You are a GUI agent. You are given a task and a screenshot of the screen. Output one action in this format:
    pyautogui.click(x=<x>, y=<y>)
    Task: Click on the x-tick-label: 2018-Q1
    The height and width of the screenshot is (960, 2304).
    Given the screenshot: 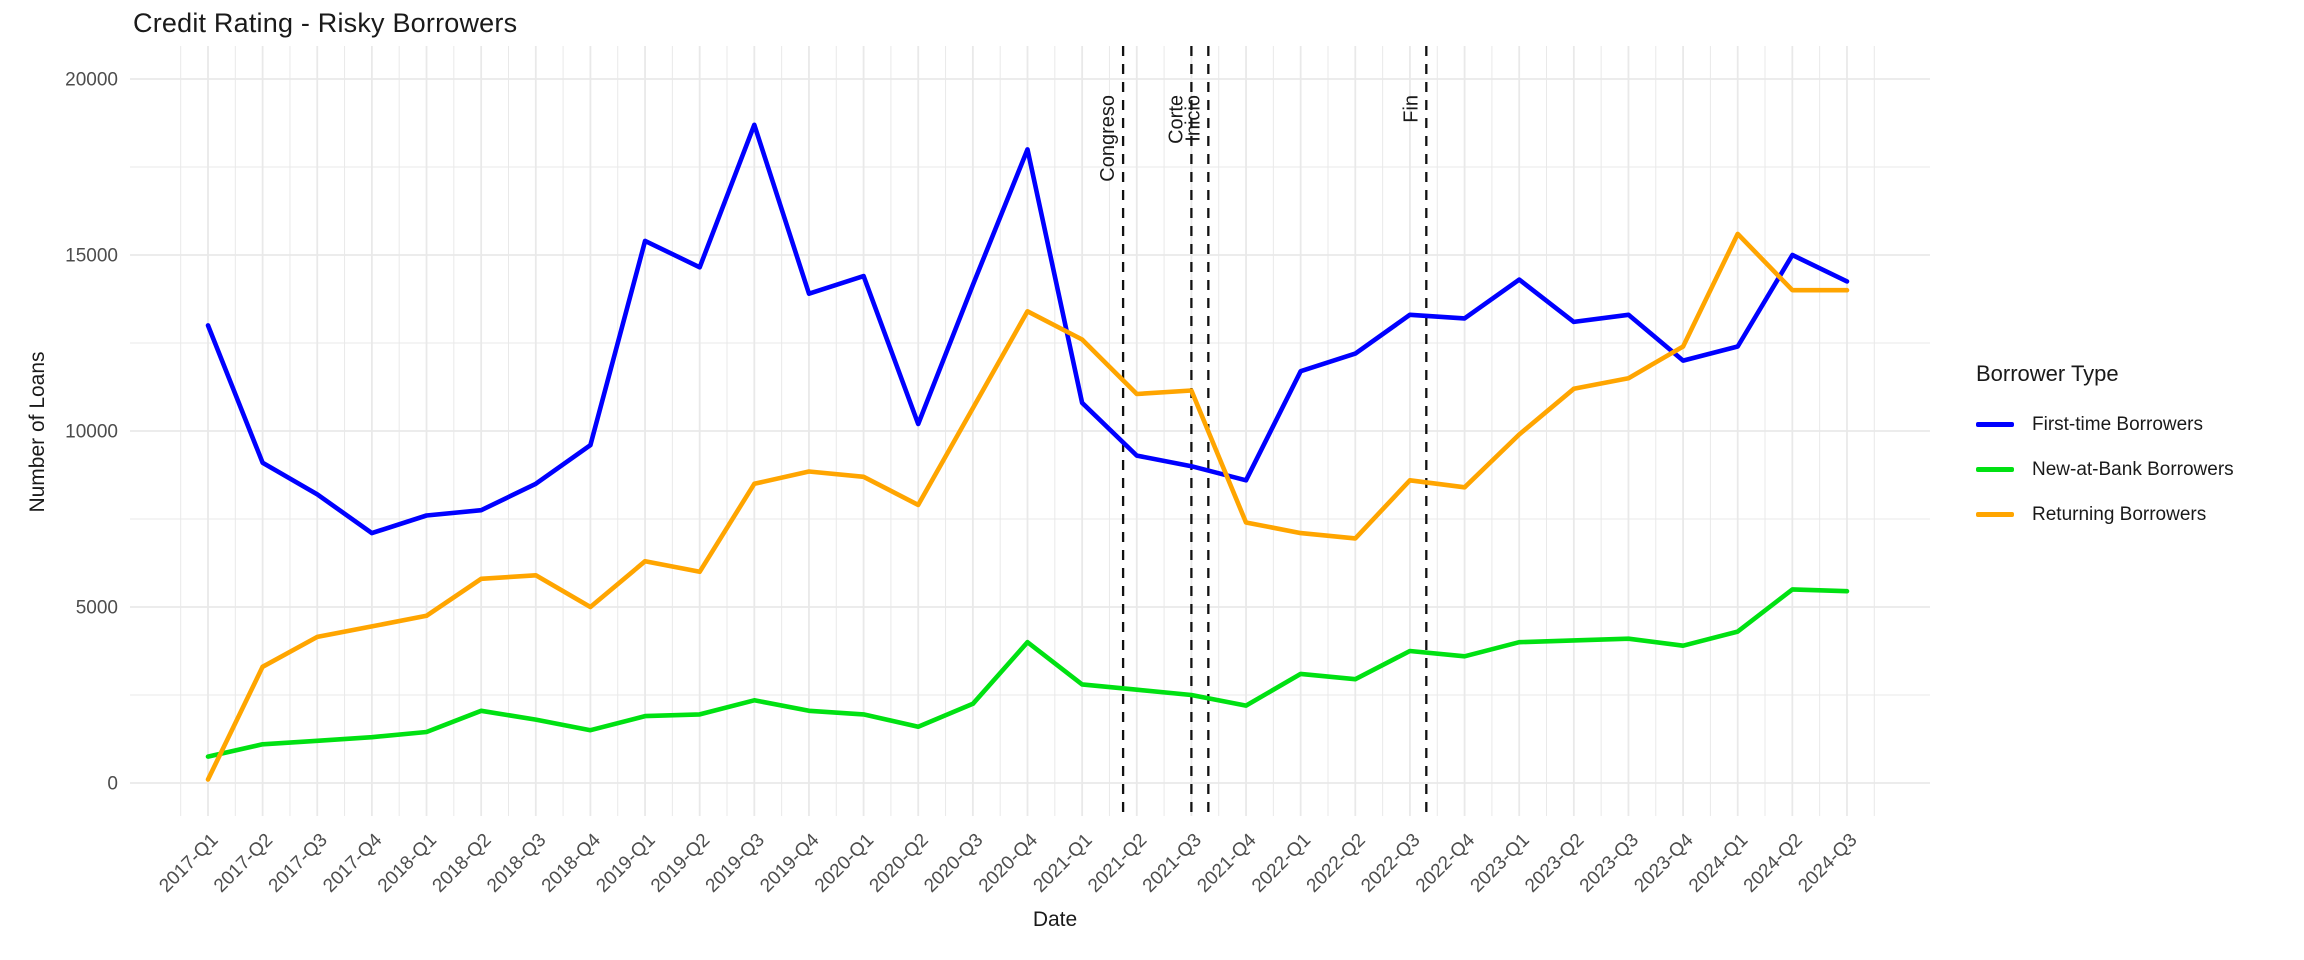 What is the action you would take?
    pyautogui.click(x=407, y=863)
    